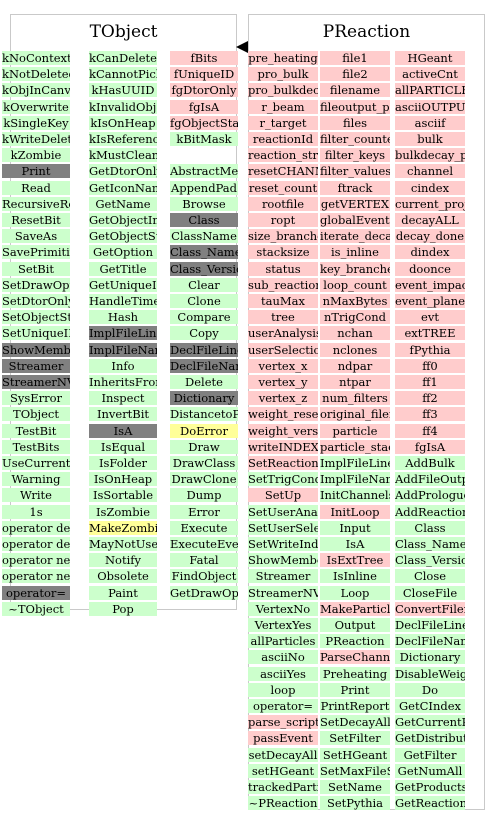  I want to click on member-cell: reactionId, so click(283, 139).